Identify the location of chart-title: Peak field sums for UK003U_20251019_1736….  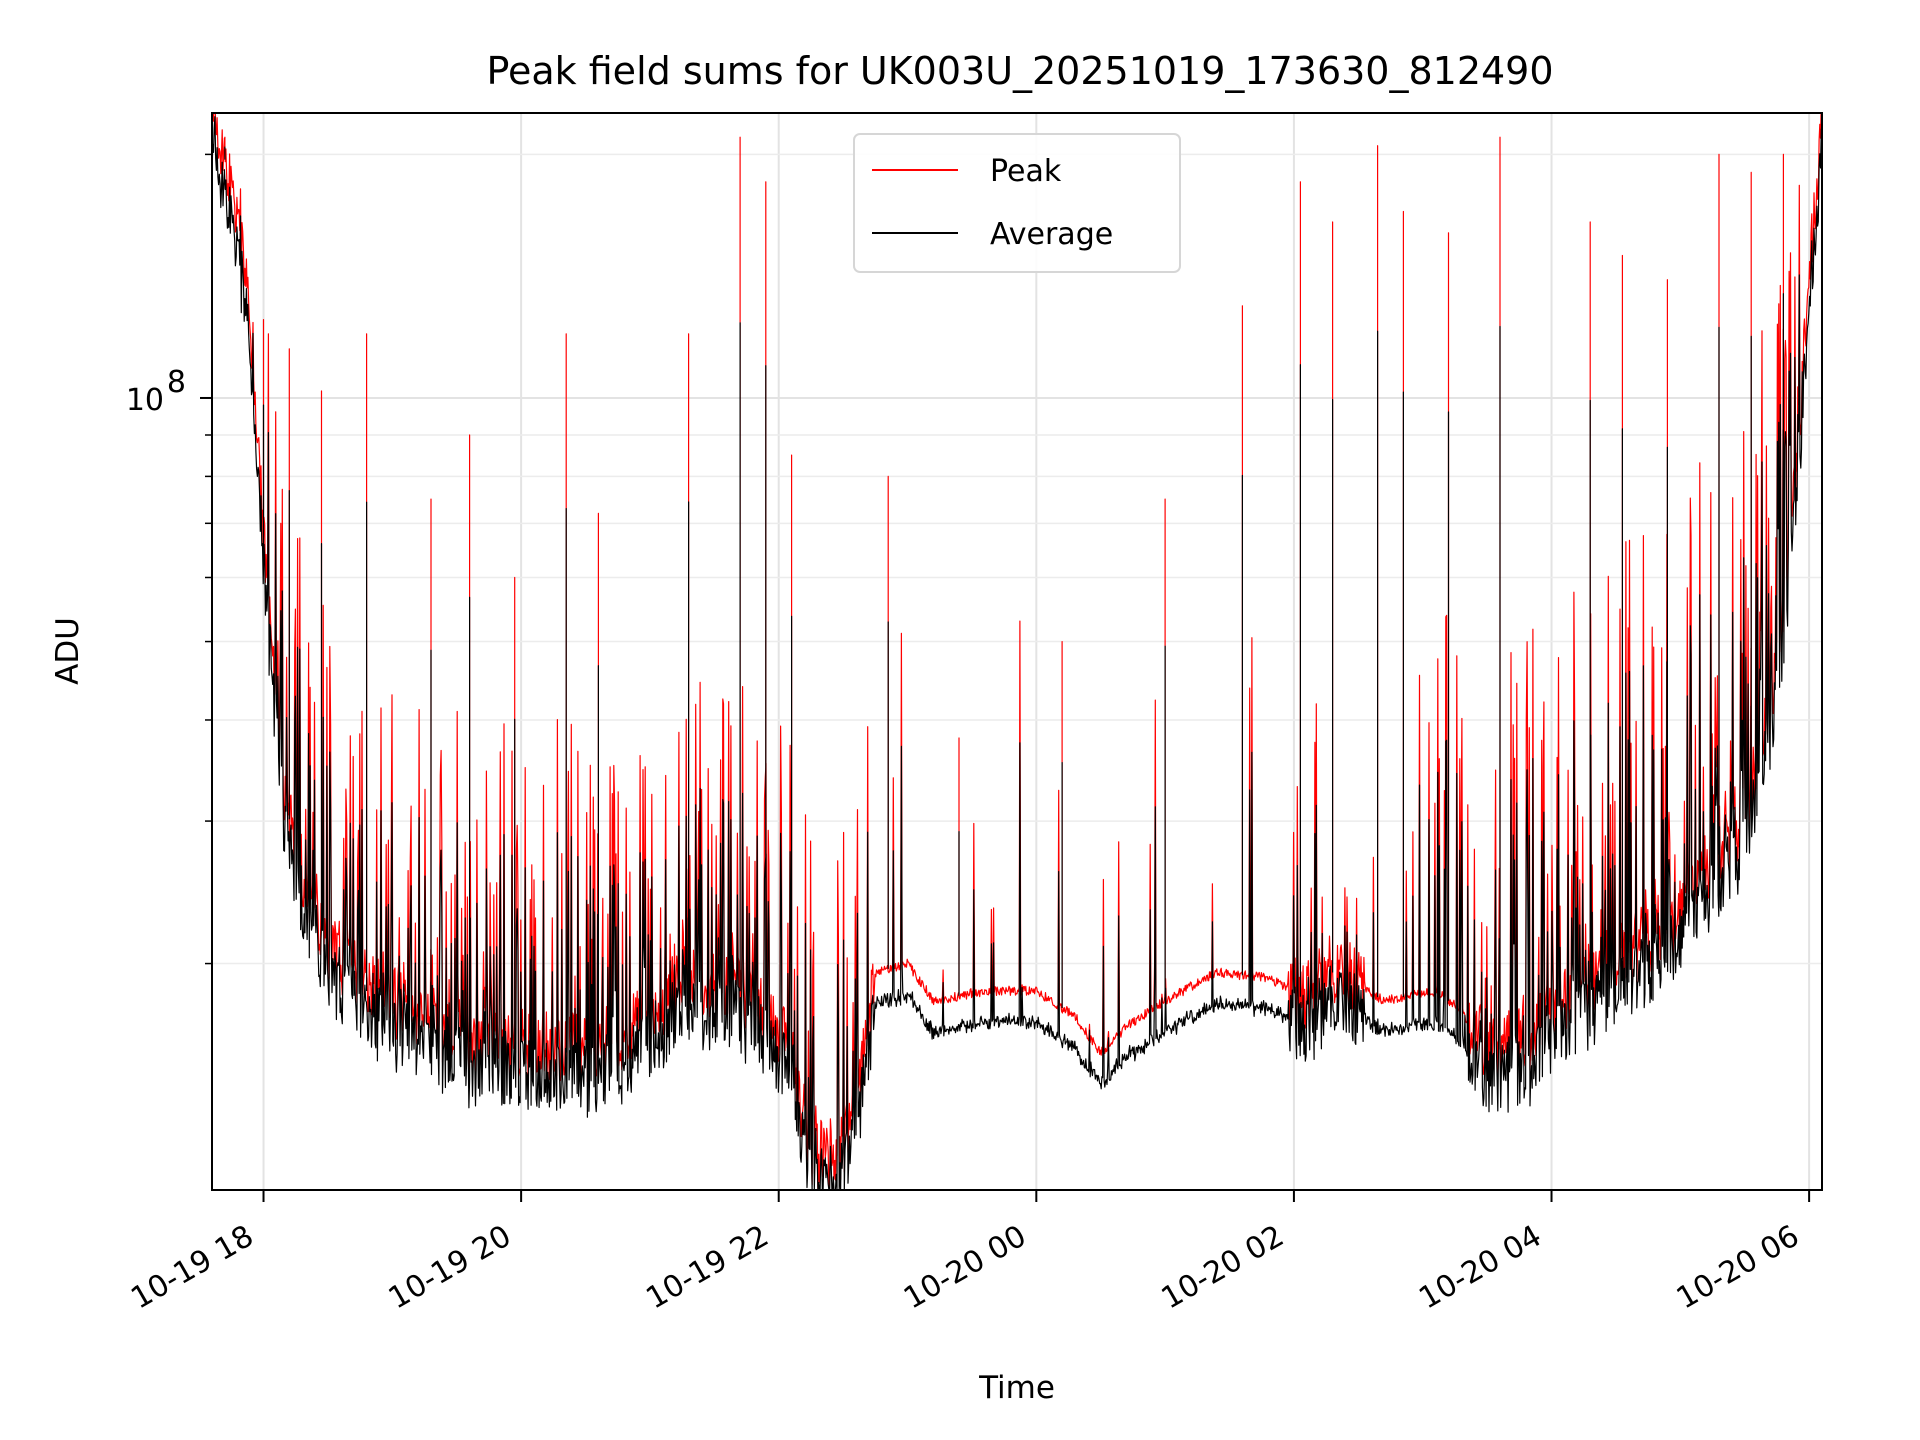
(1019, 71).